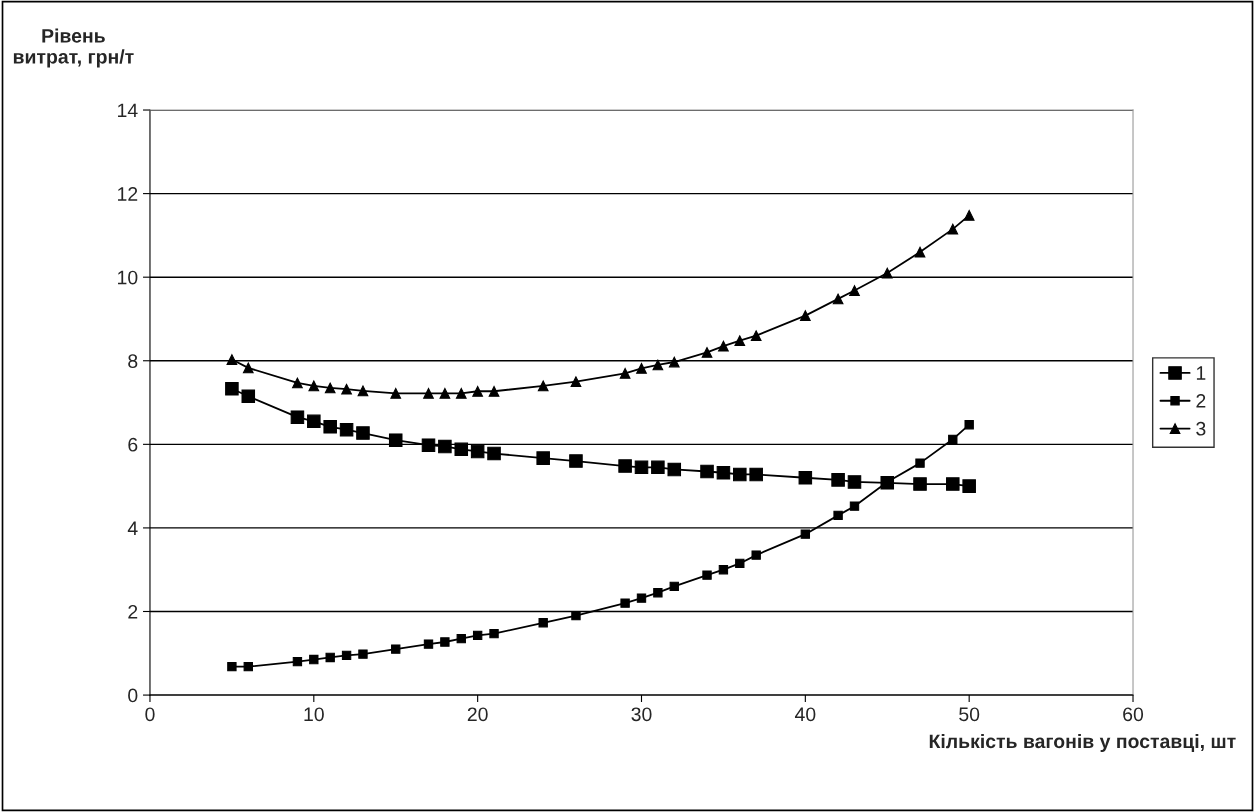 This screenshot has height=812, width=1255. What do you see at coordinates (1201, 373) in the screenshot?
I see `legend-label: 1` at bounding box center [1201, 373].